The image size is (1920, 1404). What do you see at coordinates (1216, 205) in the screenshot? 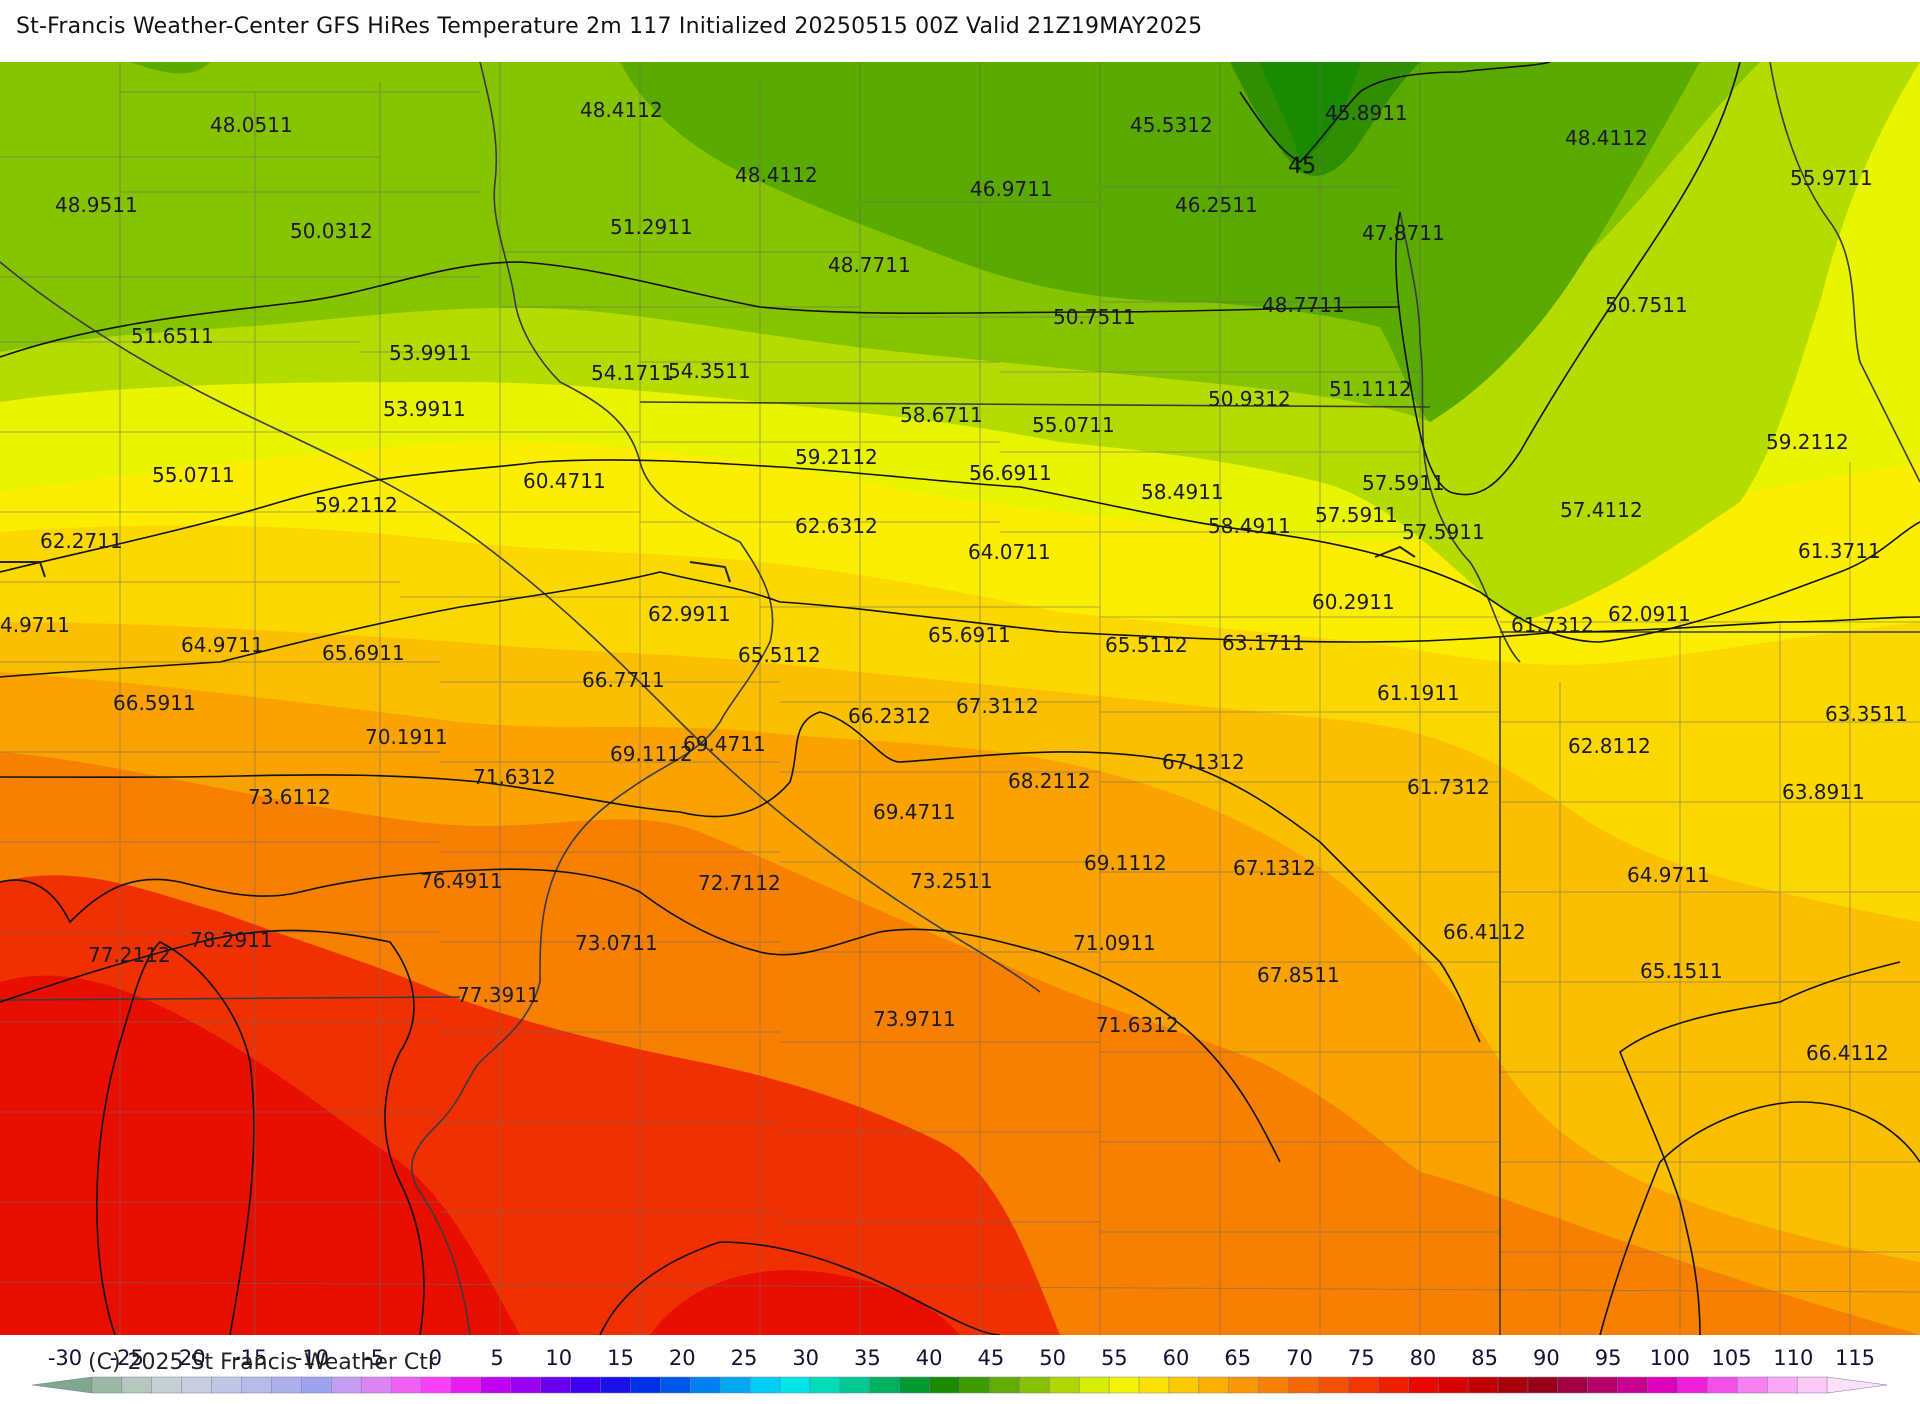
I see `temp-label: 46.2511` at bounding box center [1216, 205].